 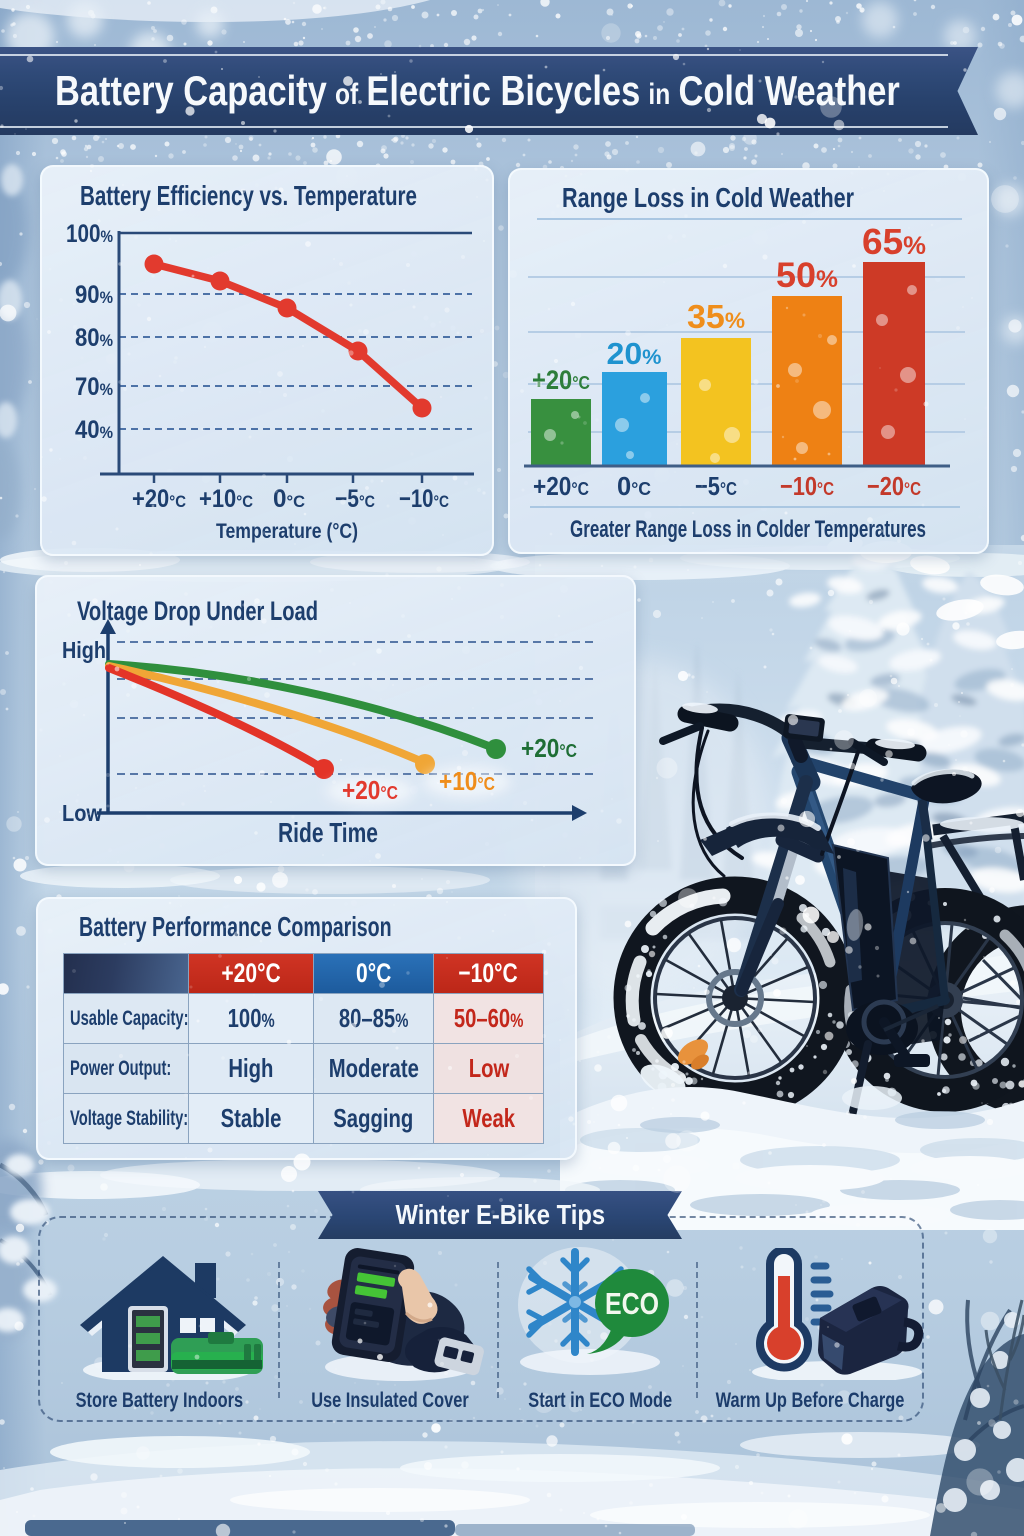 What do you see at coordinates (94, 430) in the screenshot?
I see `svg-text: 40%` at bounding box center [94, 430].